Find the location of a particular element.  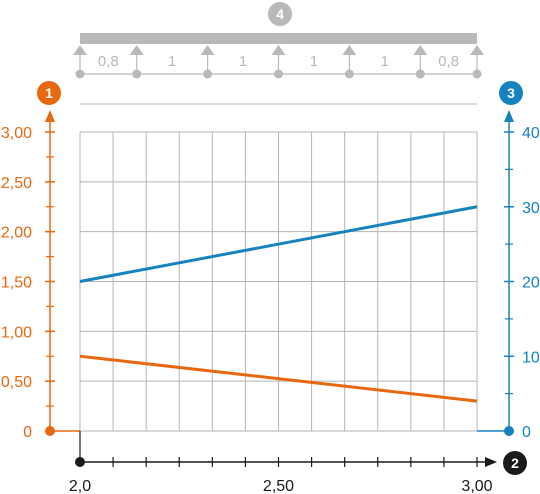

x-axis-tick-label: 2,0 is located at coordinates (80, 486).